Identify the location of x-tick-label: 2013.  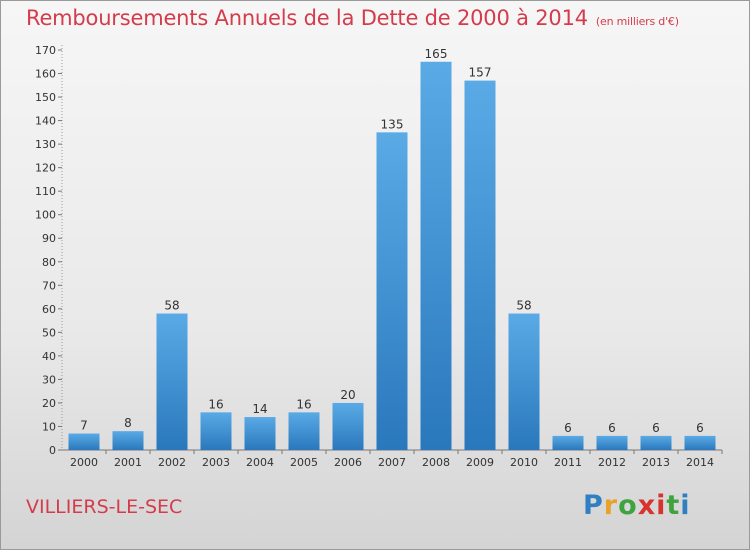
(656, 462).